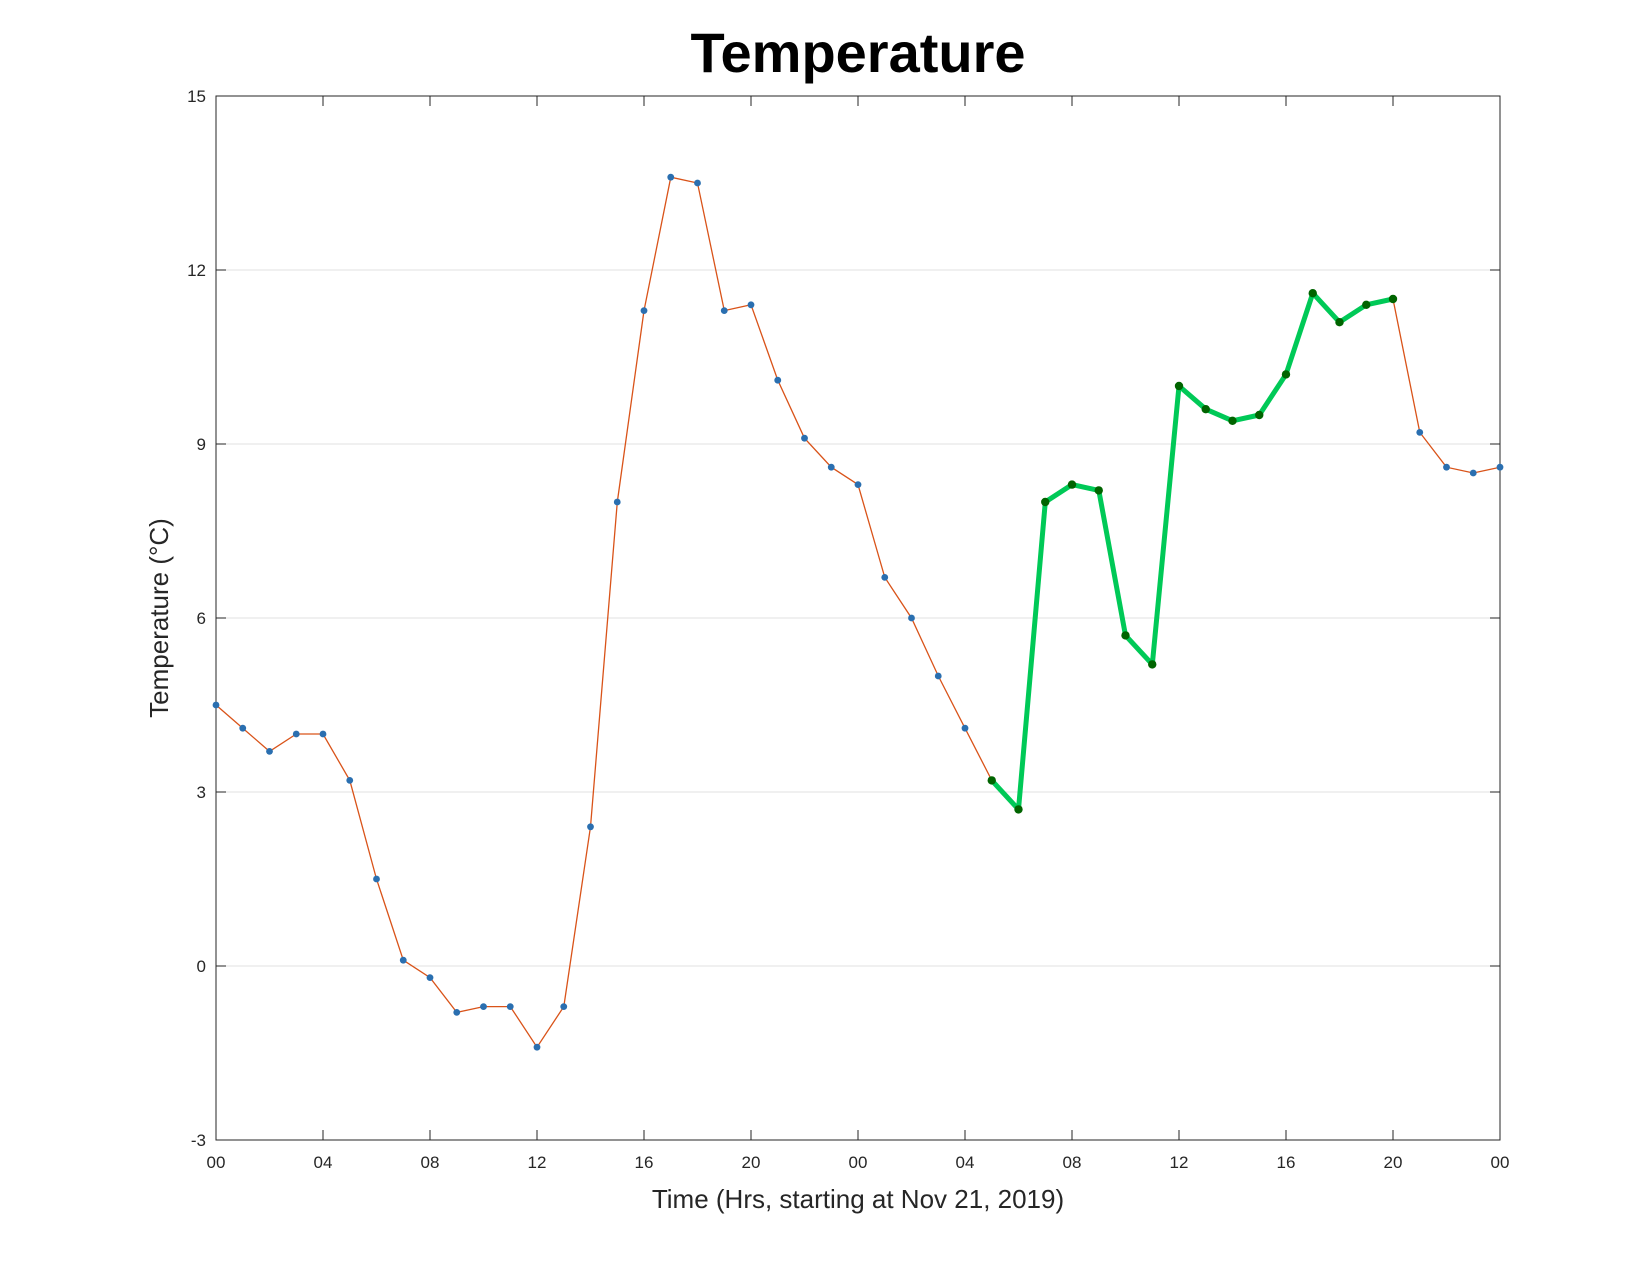 The image size is (1650, 1275). I want to click on y-tick-label: 12, so click(196, 270).